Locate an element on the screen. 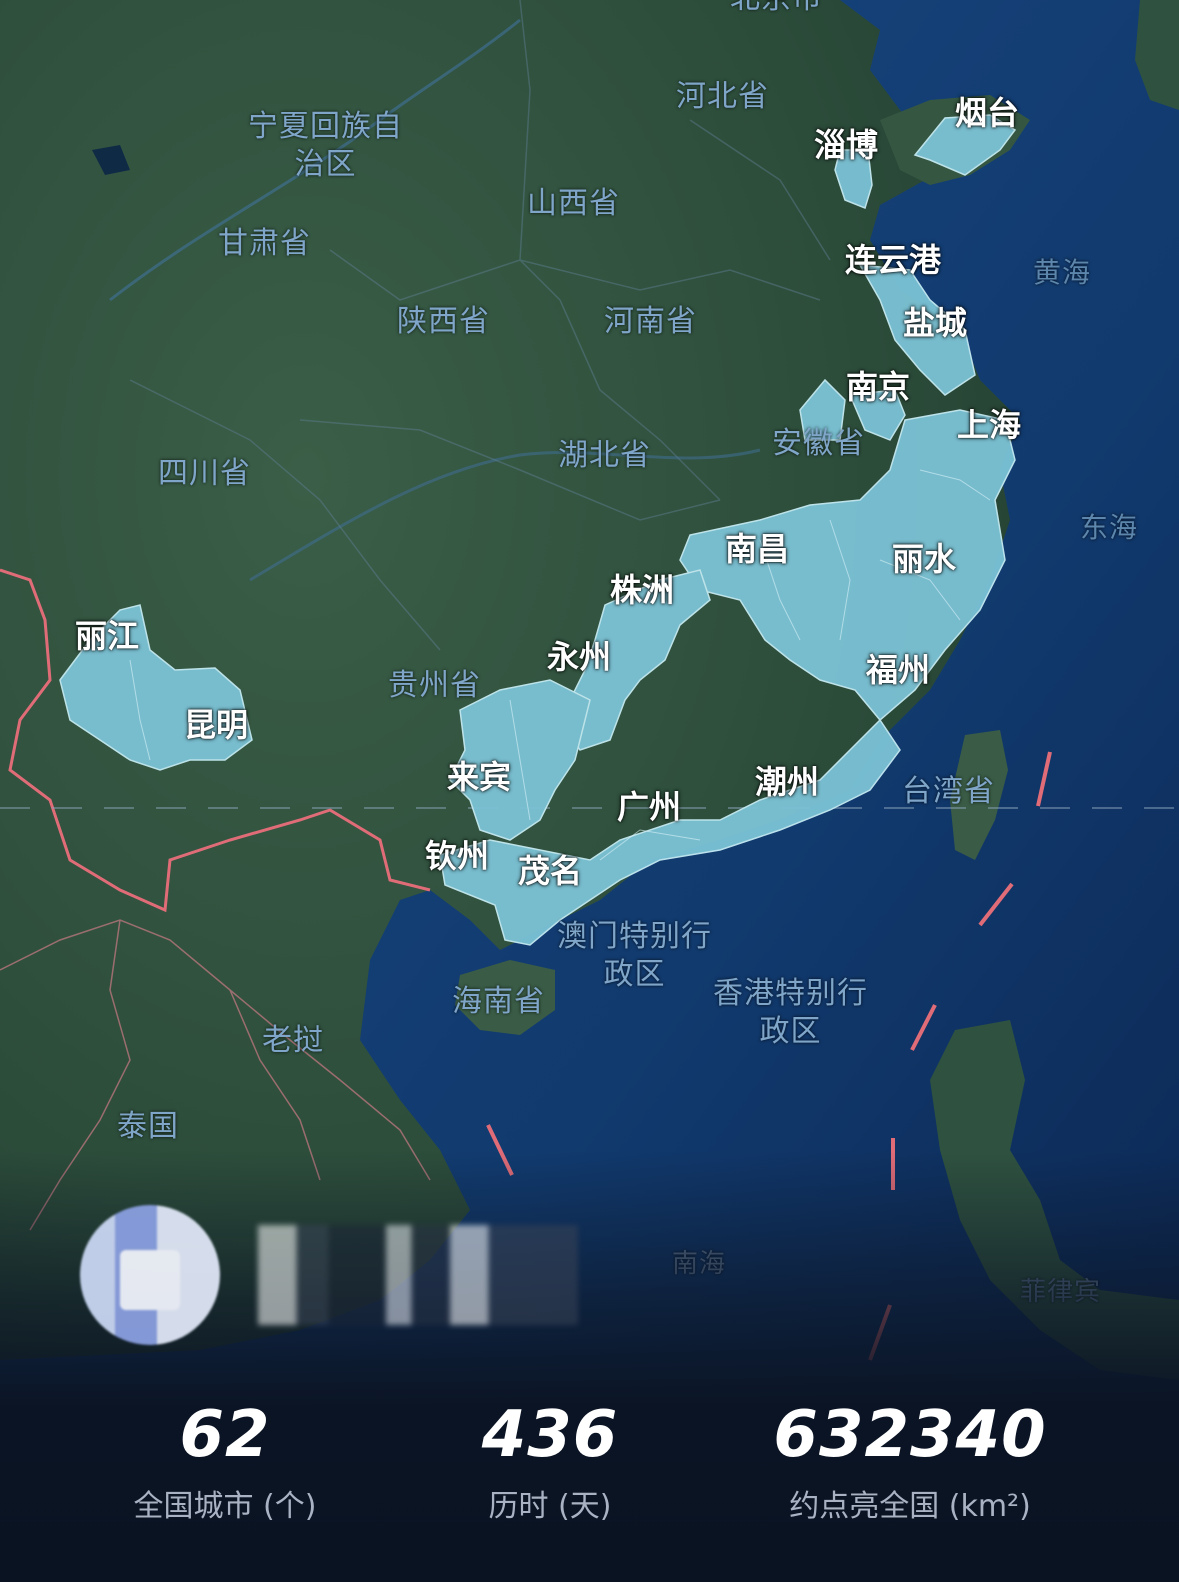 This screenshot has width=1179, height=1582. label-laos: 老挝 is located at coordinates (293, 1040).